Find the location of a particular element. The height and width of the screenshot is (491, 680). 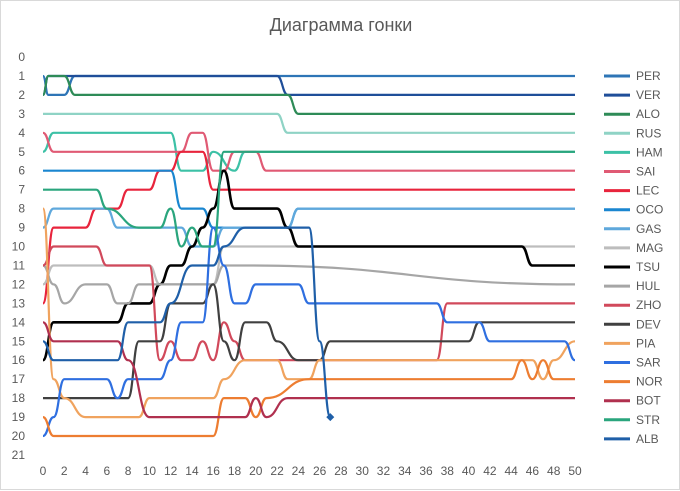

y-tick-label: 15 is located at coordinates (19, 341).